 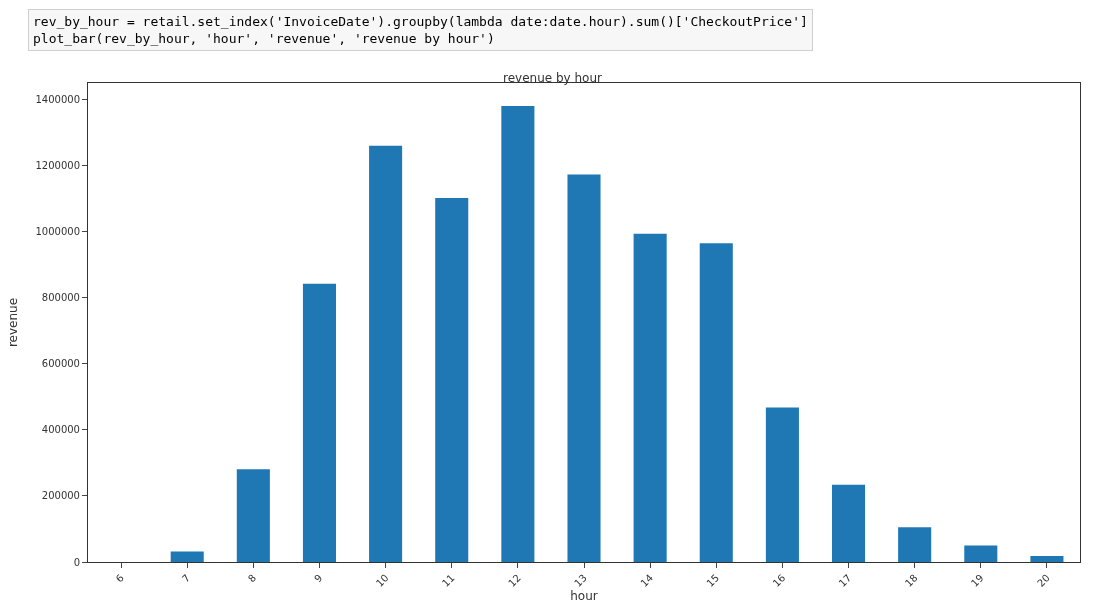 I want to click on y-tick-label: 800000, so click(x=60, y=298).